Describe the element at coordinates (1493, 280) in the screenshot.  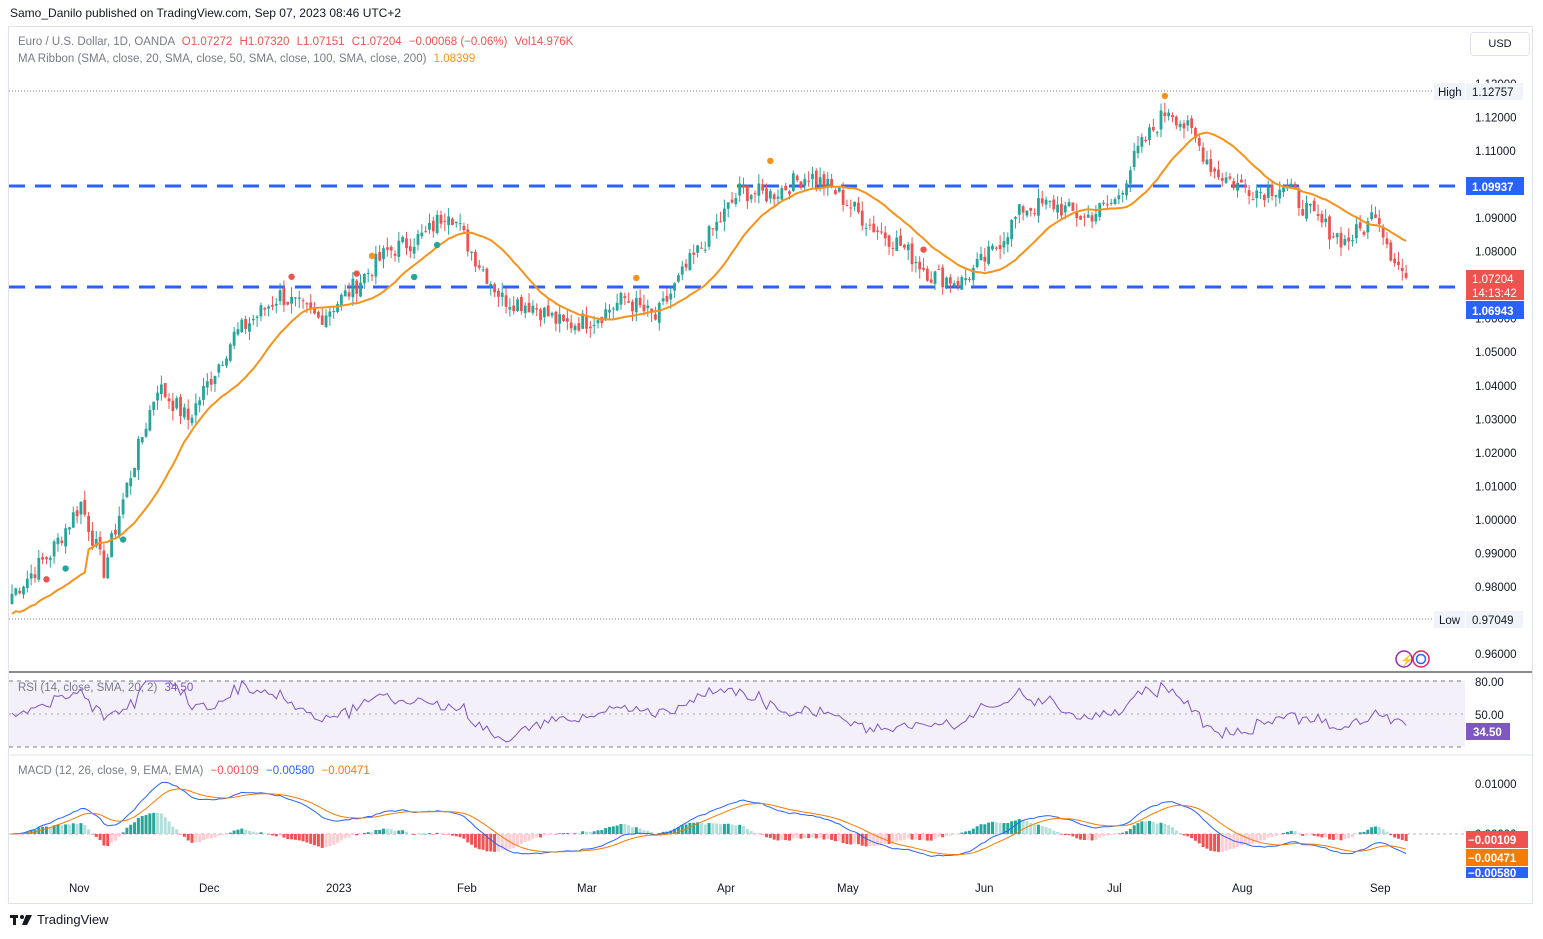
I see `last-price-value: 1.07204` at that location.